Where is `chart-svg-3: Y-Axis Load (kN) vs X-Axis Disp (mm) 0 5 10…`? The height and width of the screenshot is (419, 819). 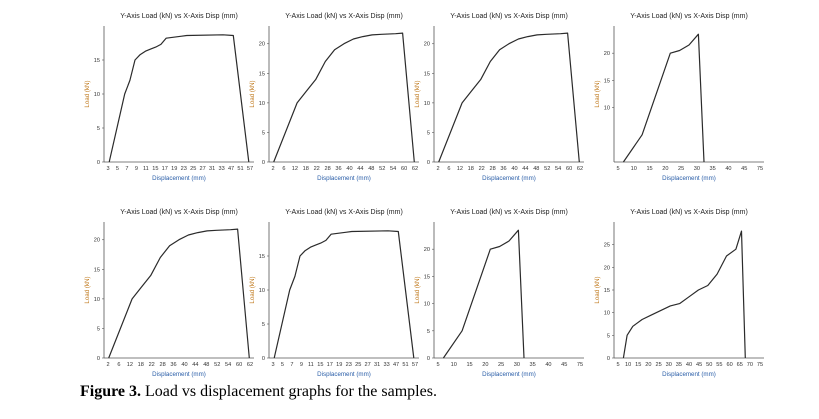 chart-svg-3: Y-Axis Load (kN) vs X-Axis Disp (mm) 0 5 10… is located at coordinates (499, 97).